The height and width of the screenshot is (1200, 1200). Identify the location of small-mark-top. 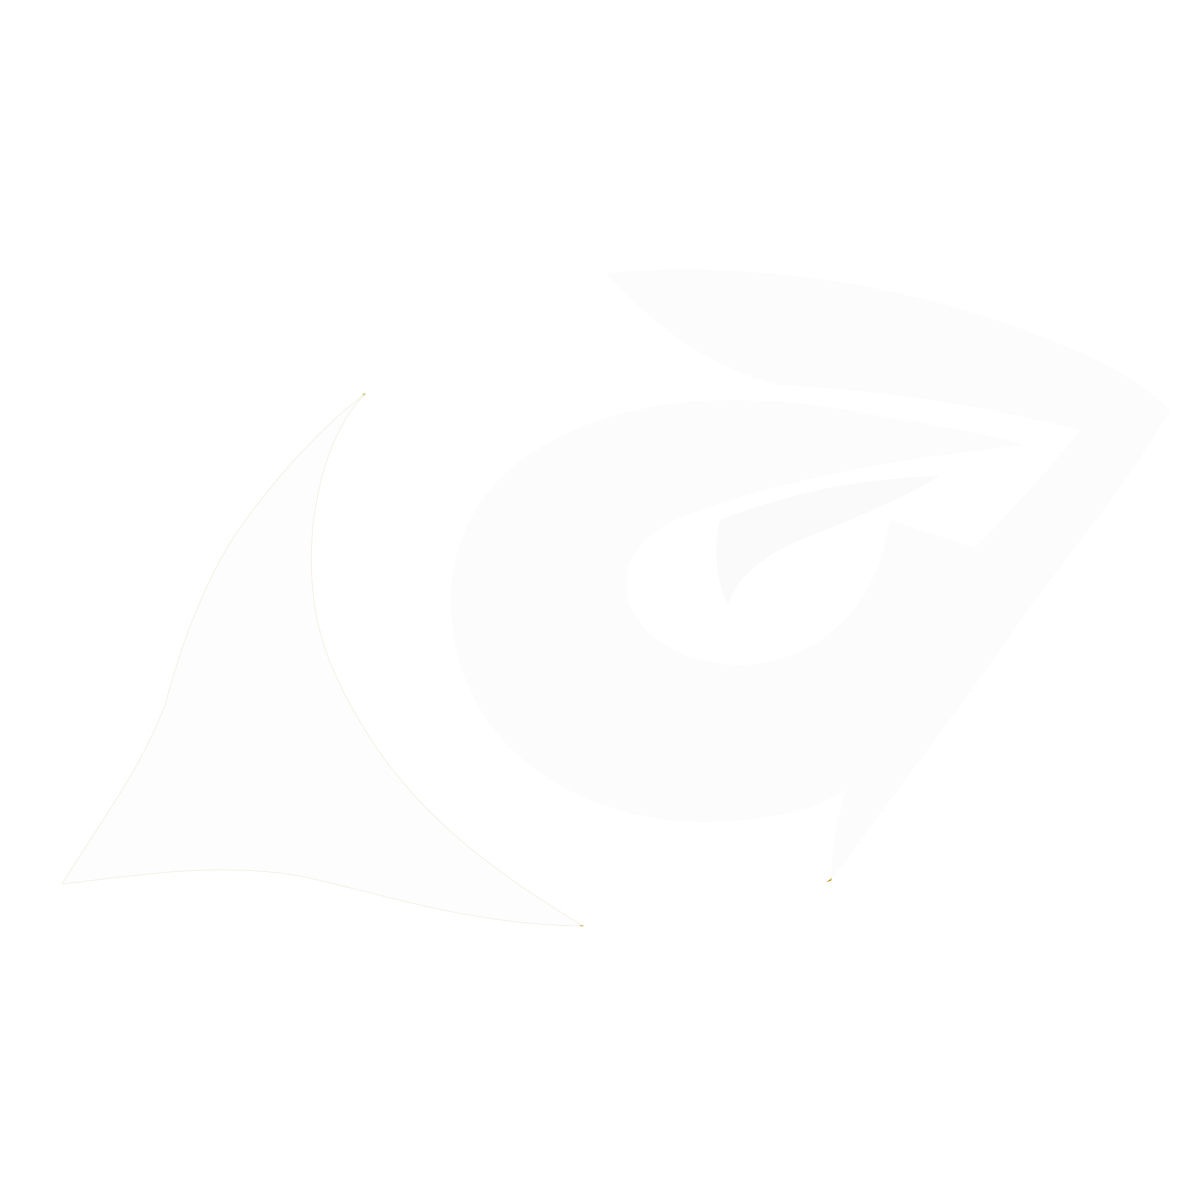
(364, 394).